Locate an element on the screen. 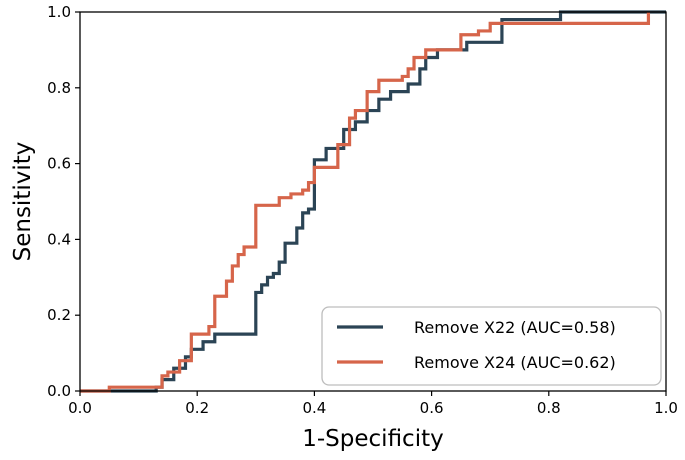  y-tick-label: 0.0 is located at coordinates (59, 391).